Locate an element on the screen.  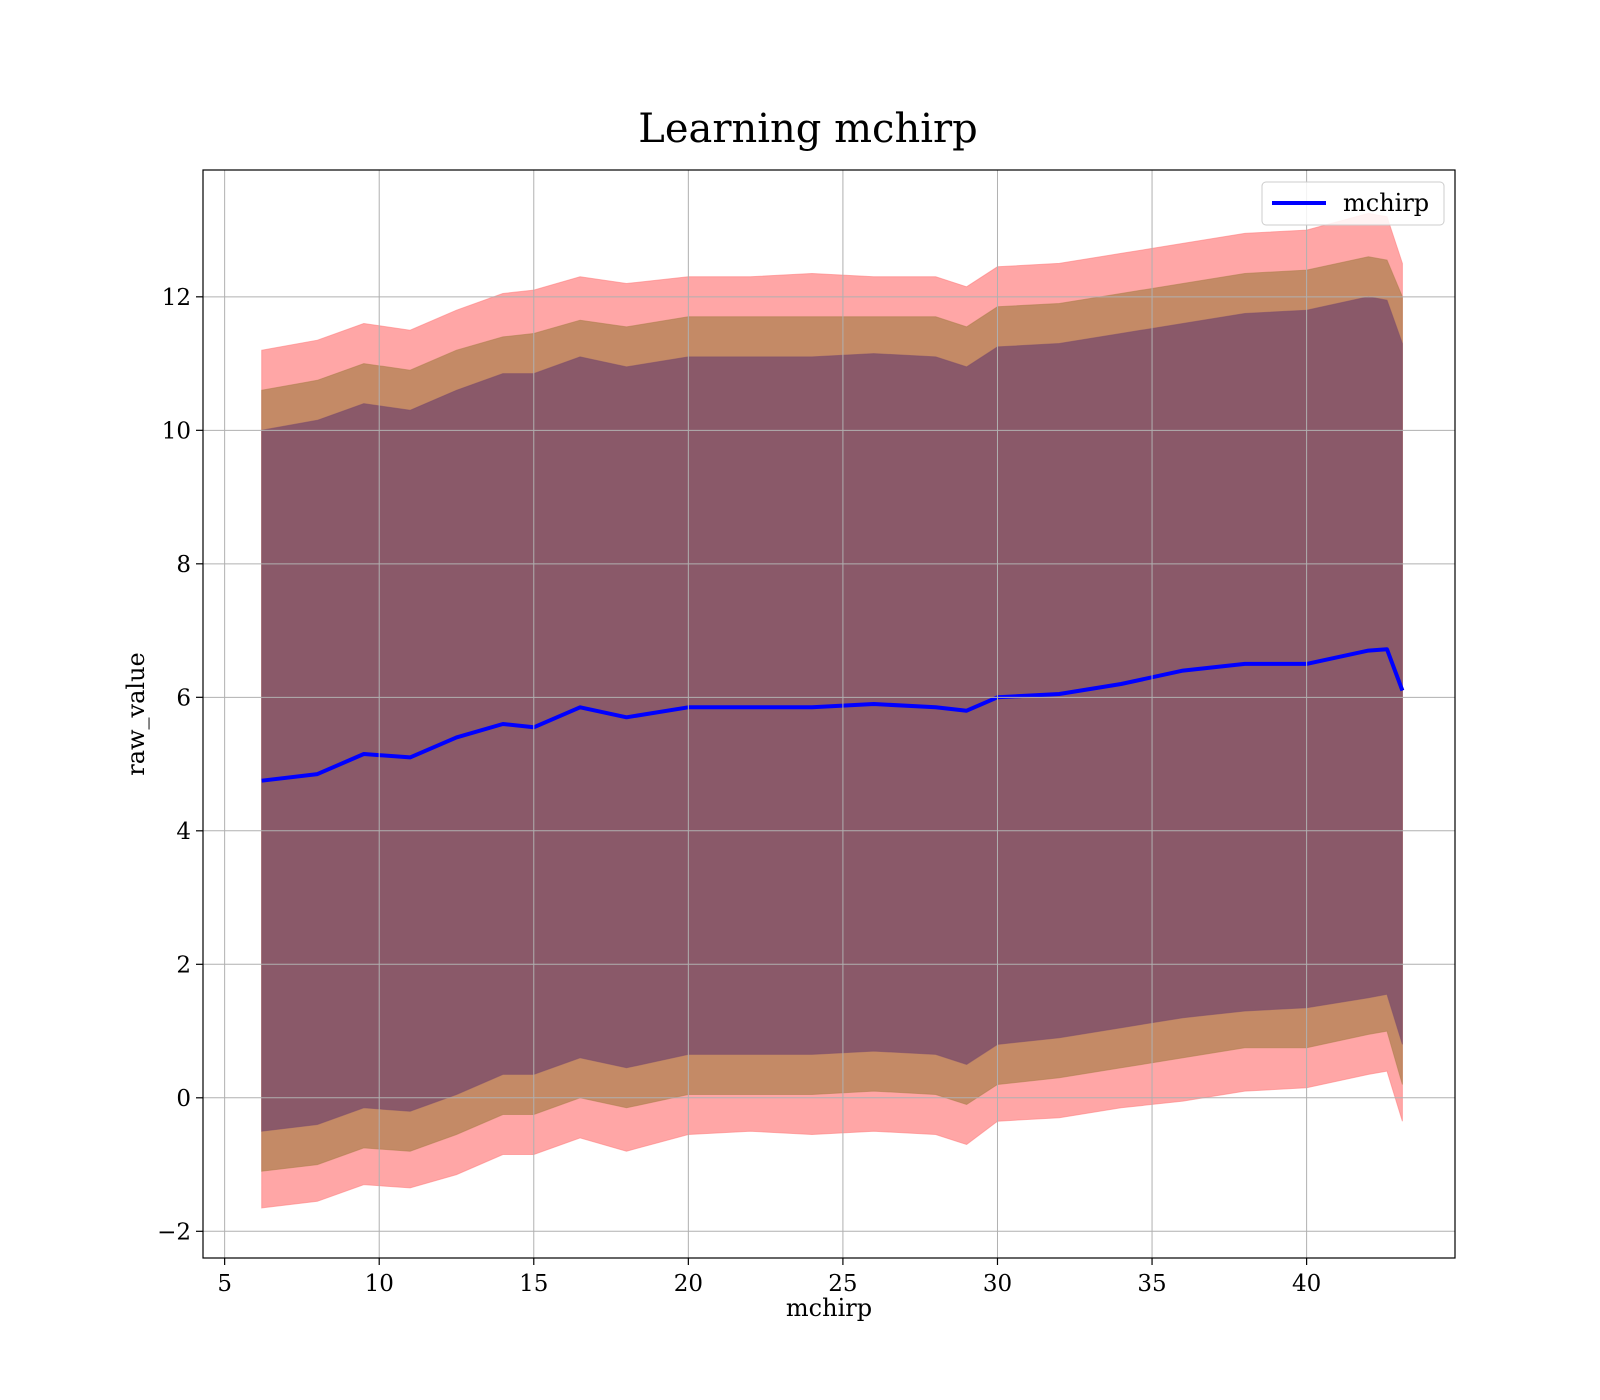
legend-label: mchirp is located at coordinates (1386, 203).